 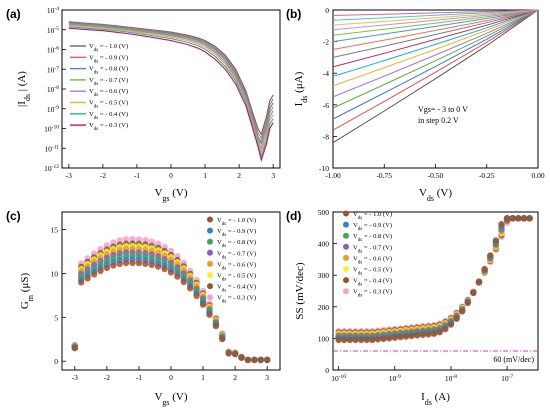 What do you see at coordinates (69, 175) in the screenshot?
I see `panel-a-xtick-label: -3` at bounding box center [69, 175].